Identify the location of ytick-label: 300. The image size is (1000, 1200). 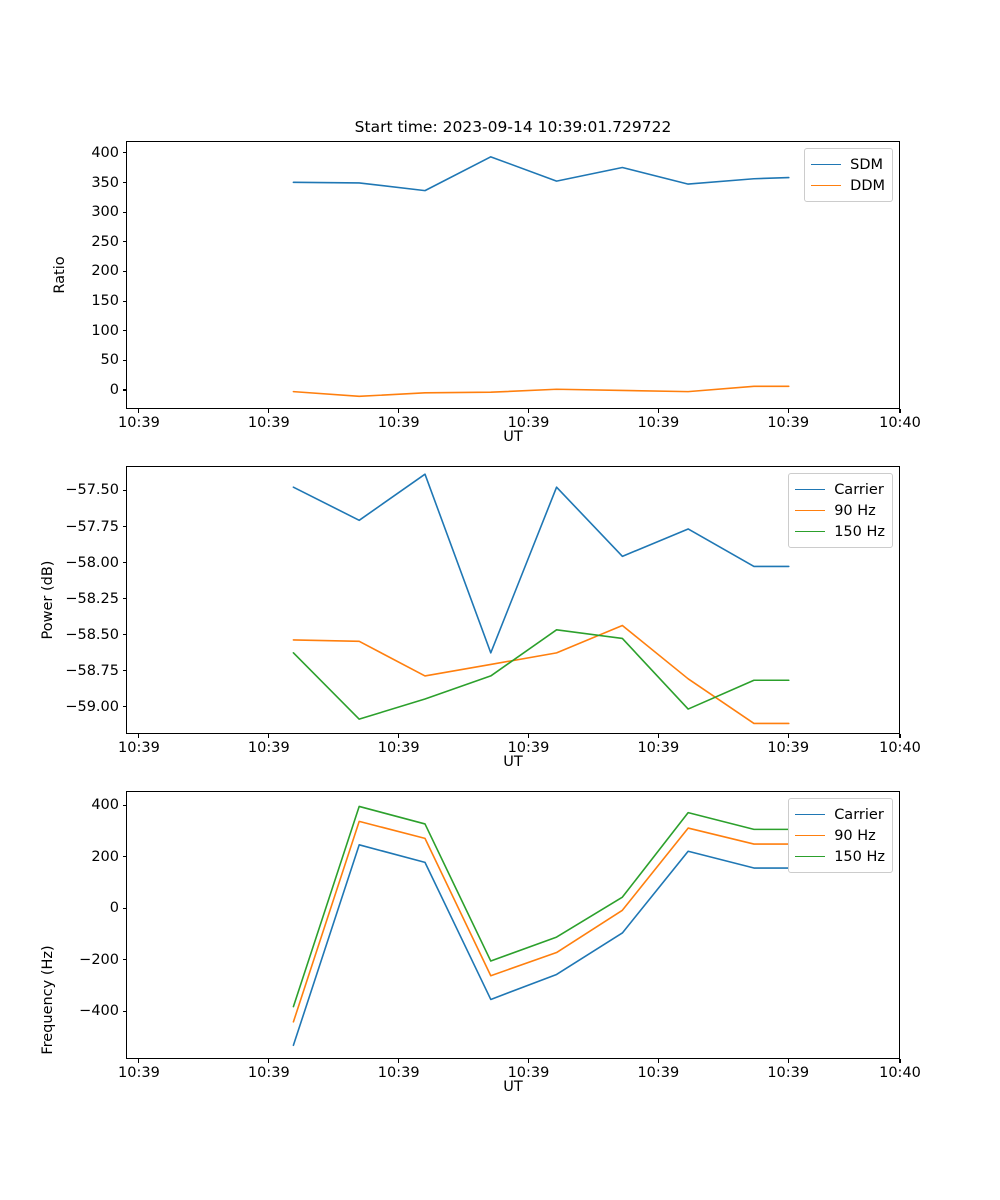
(105, 212).